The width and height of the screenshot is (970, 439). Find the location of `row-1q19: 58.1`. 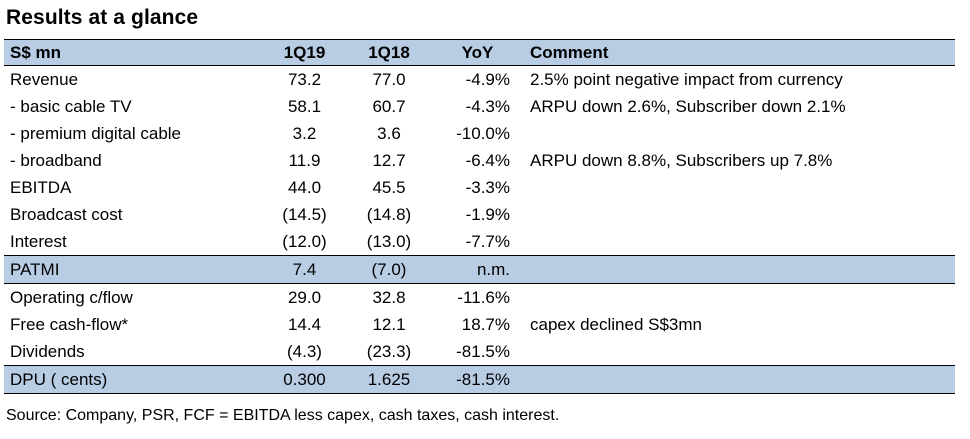

row-1q19: 58.1 is located at coordinates (304, 106).